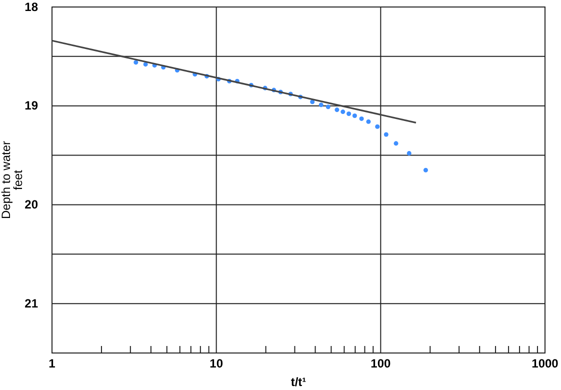 The width and height of the screenshot is (561, 390). What do you see at coordinates (545, 363) in the screenshot?
I see `x-tick-label: 1000` at bounding box center [545, 363].